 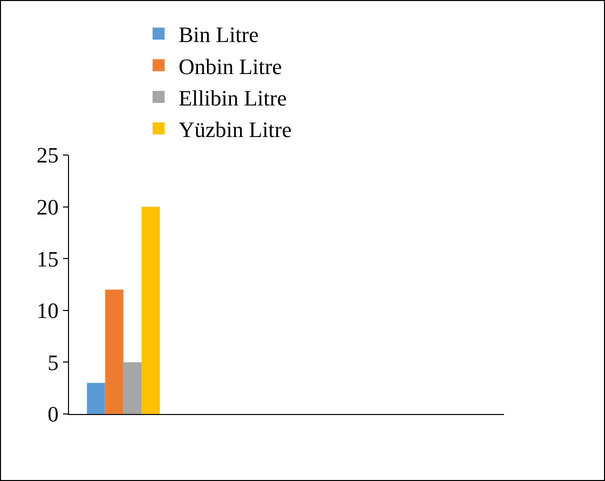 I want to click on y-tick-label: 5, so click(x=53, y=362).